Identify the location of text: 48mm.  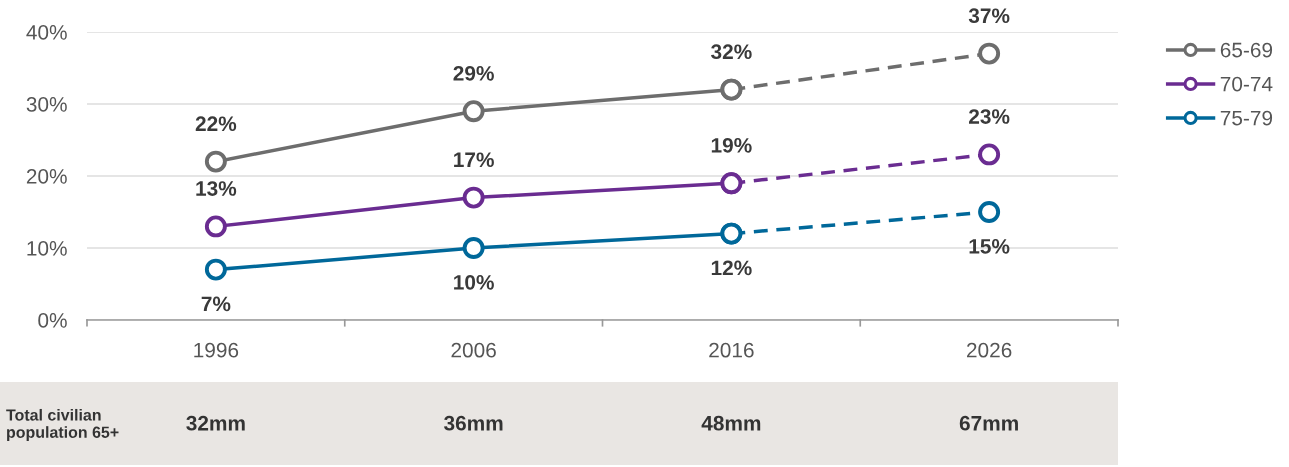
(731, 423).